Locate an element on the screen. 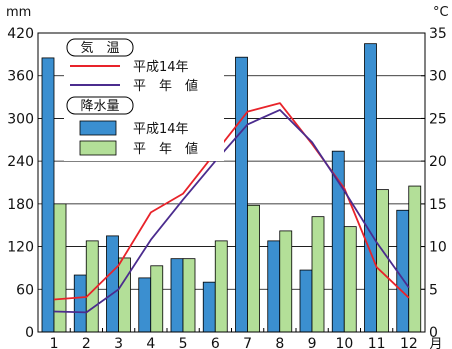 The height and width of the screenshot is (349, 452). legend-precip-group-label: 降水量 is located at coordinates (99, 106).